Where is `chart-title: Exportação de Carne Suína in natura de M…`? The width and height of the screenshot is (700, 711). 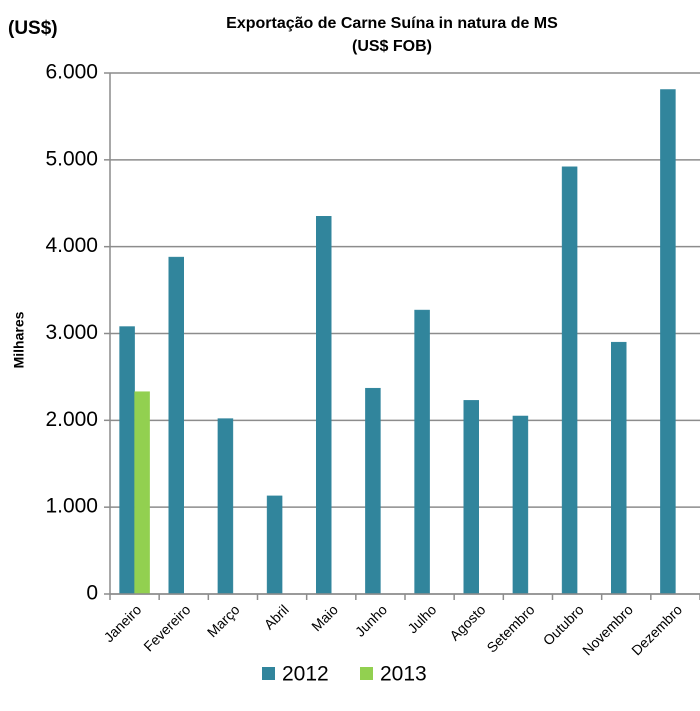 chart-title: Exportação de Carne Suína in natura de M… is located at coordinates (392, 23).